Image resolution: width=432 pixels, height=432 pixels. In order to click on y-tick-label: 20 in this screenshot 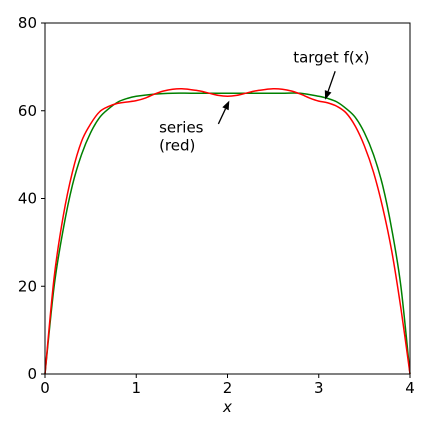, I will do `click(27, 286)`.